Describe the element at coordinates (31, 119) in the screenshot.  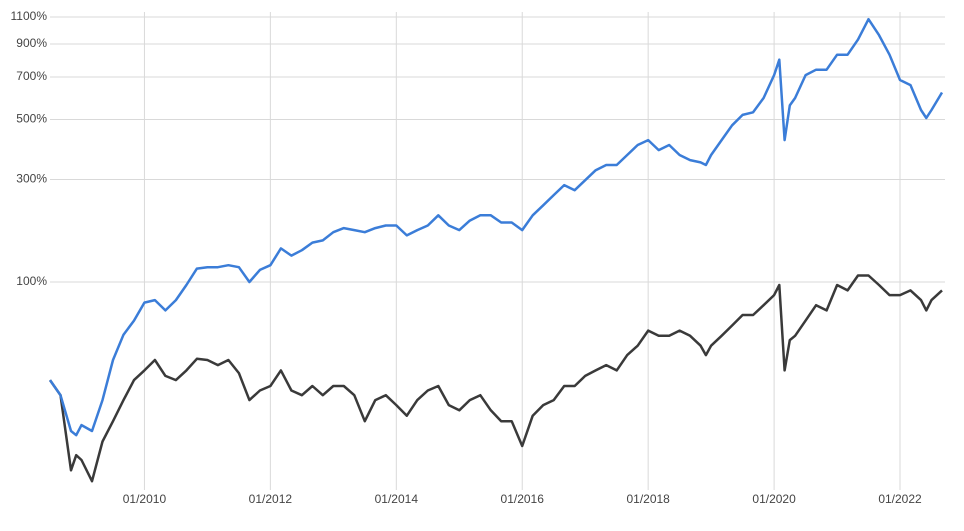
I see `y-tick-label: 500%` at that location.